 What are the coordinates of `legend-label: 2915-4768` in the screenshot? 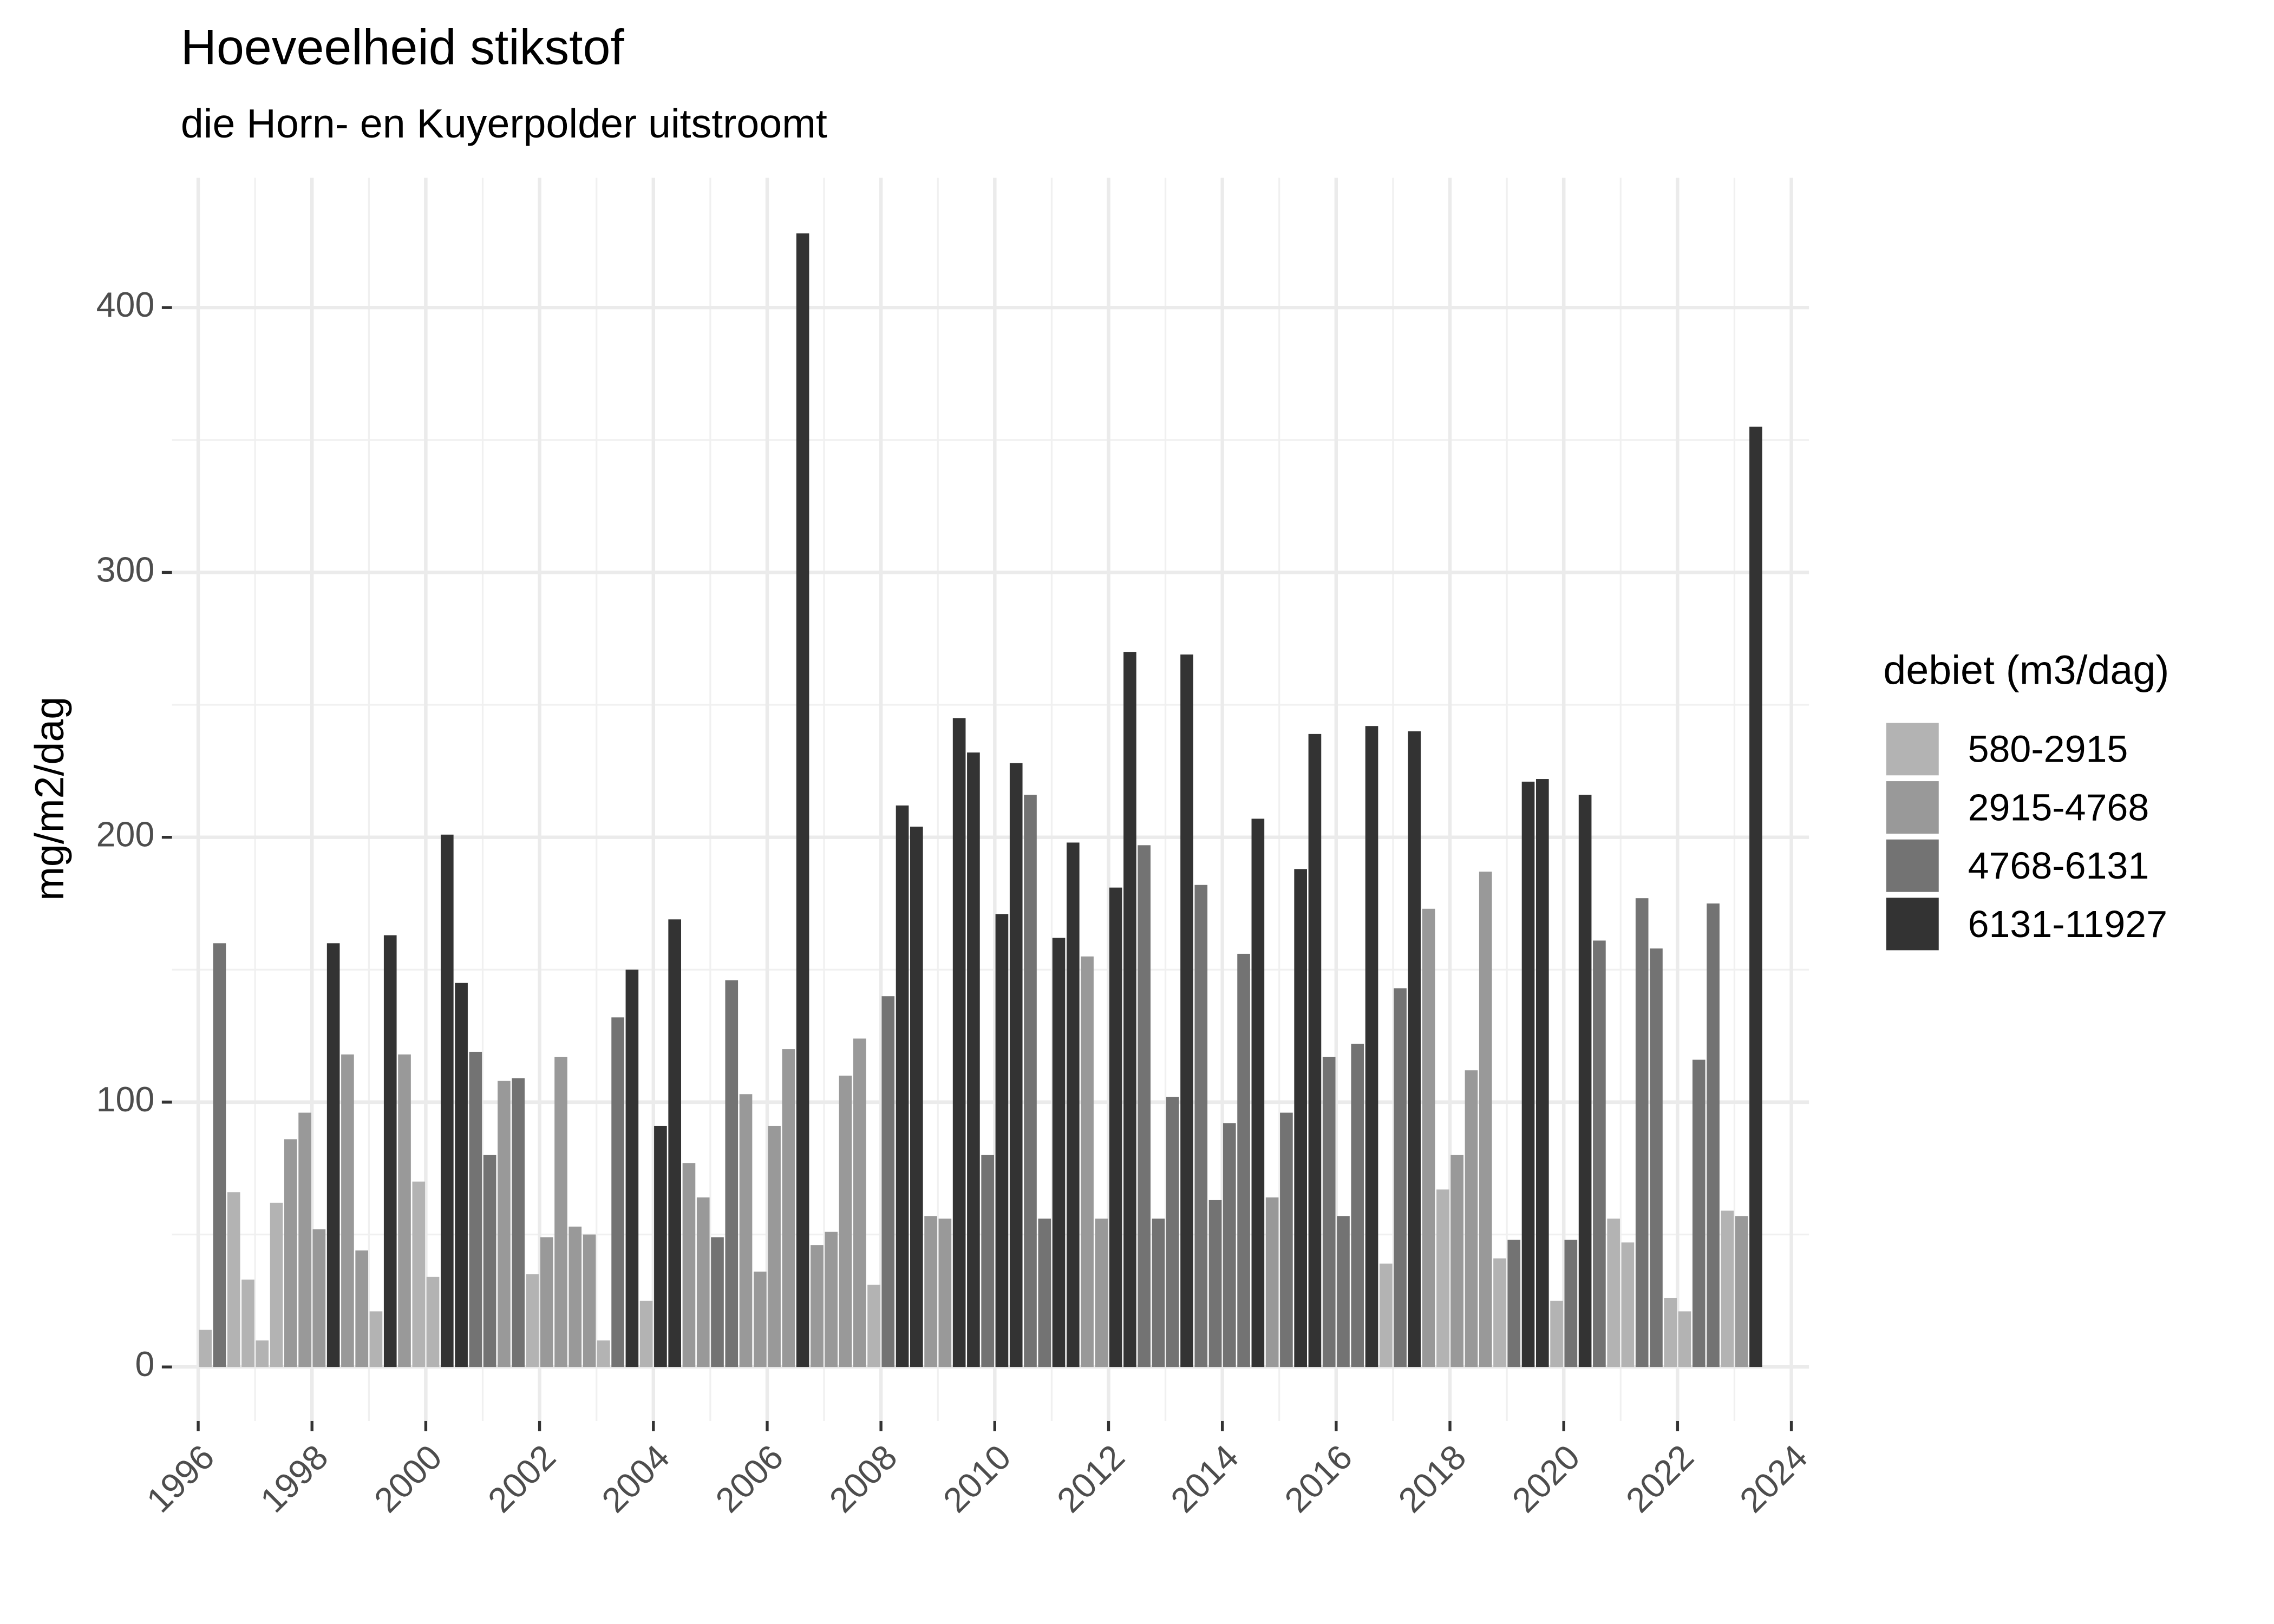 It's located at (2058, 807).